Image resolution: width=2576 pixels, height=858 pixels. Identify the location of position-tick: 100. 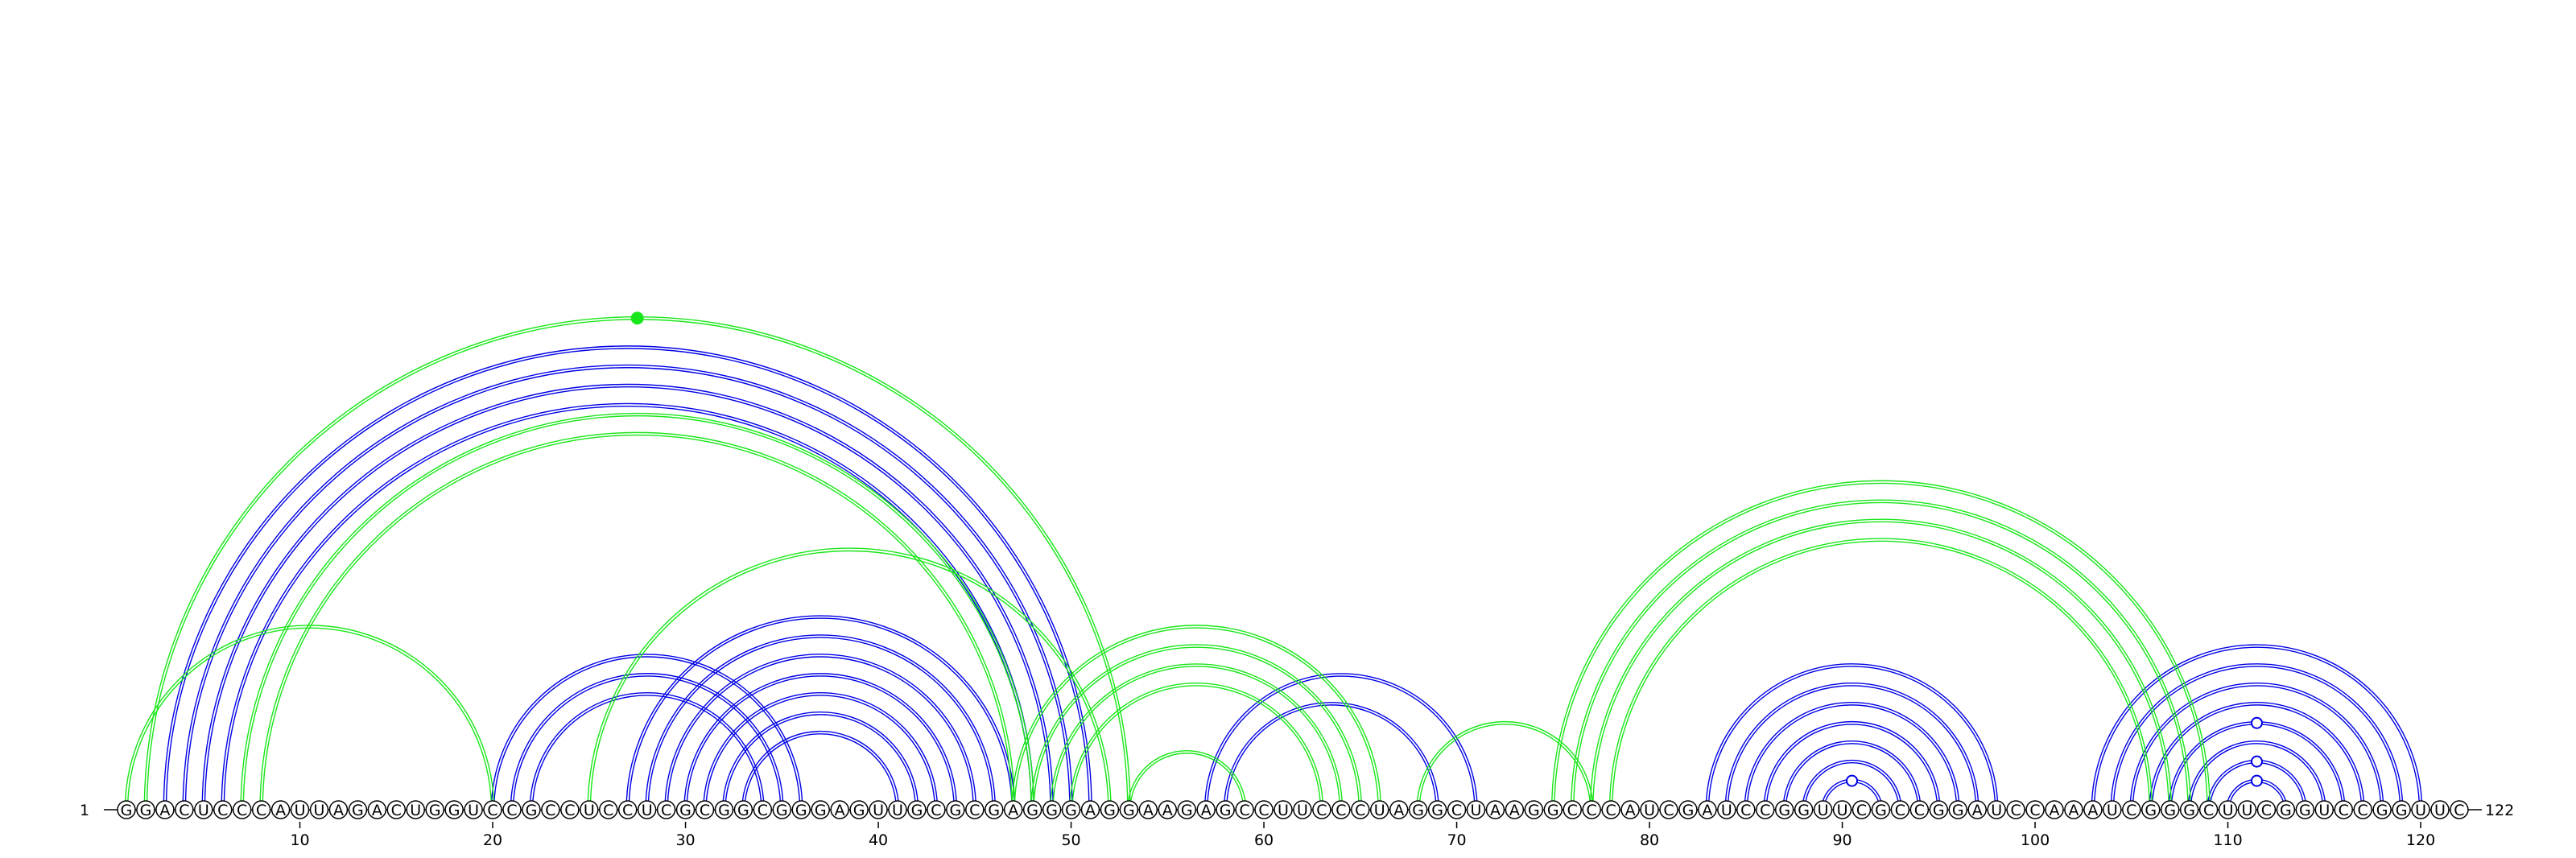
(2035, 835).